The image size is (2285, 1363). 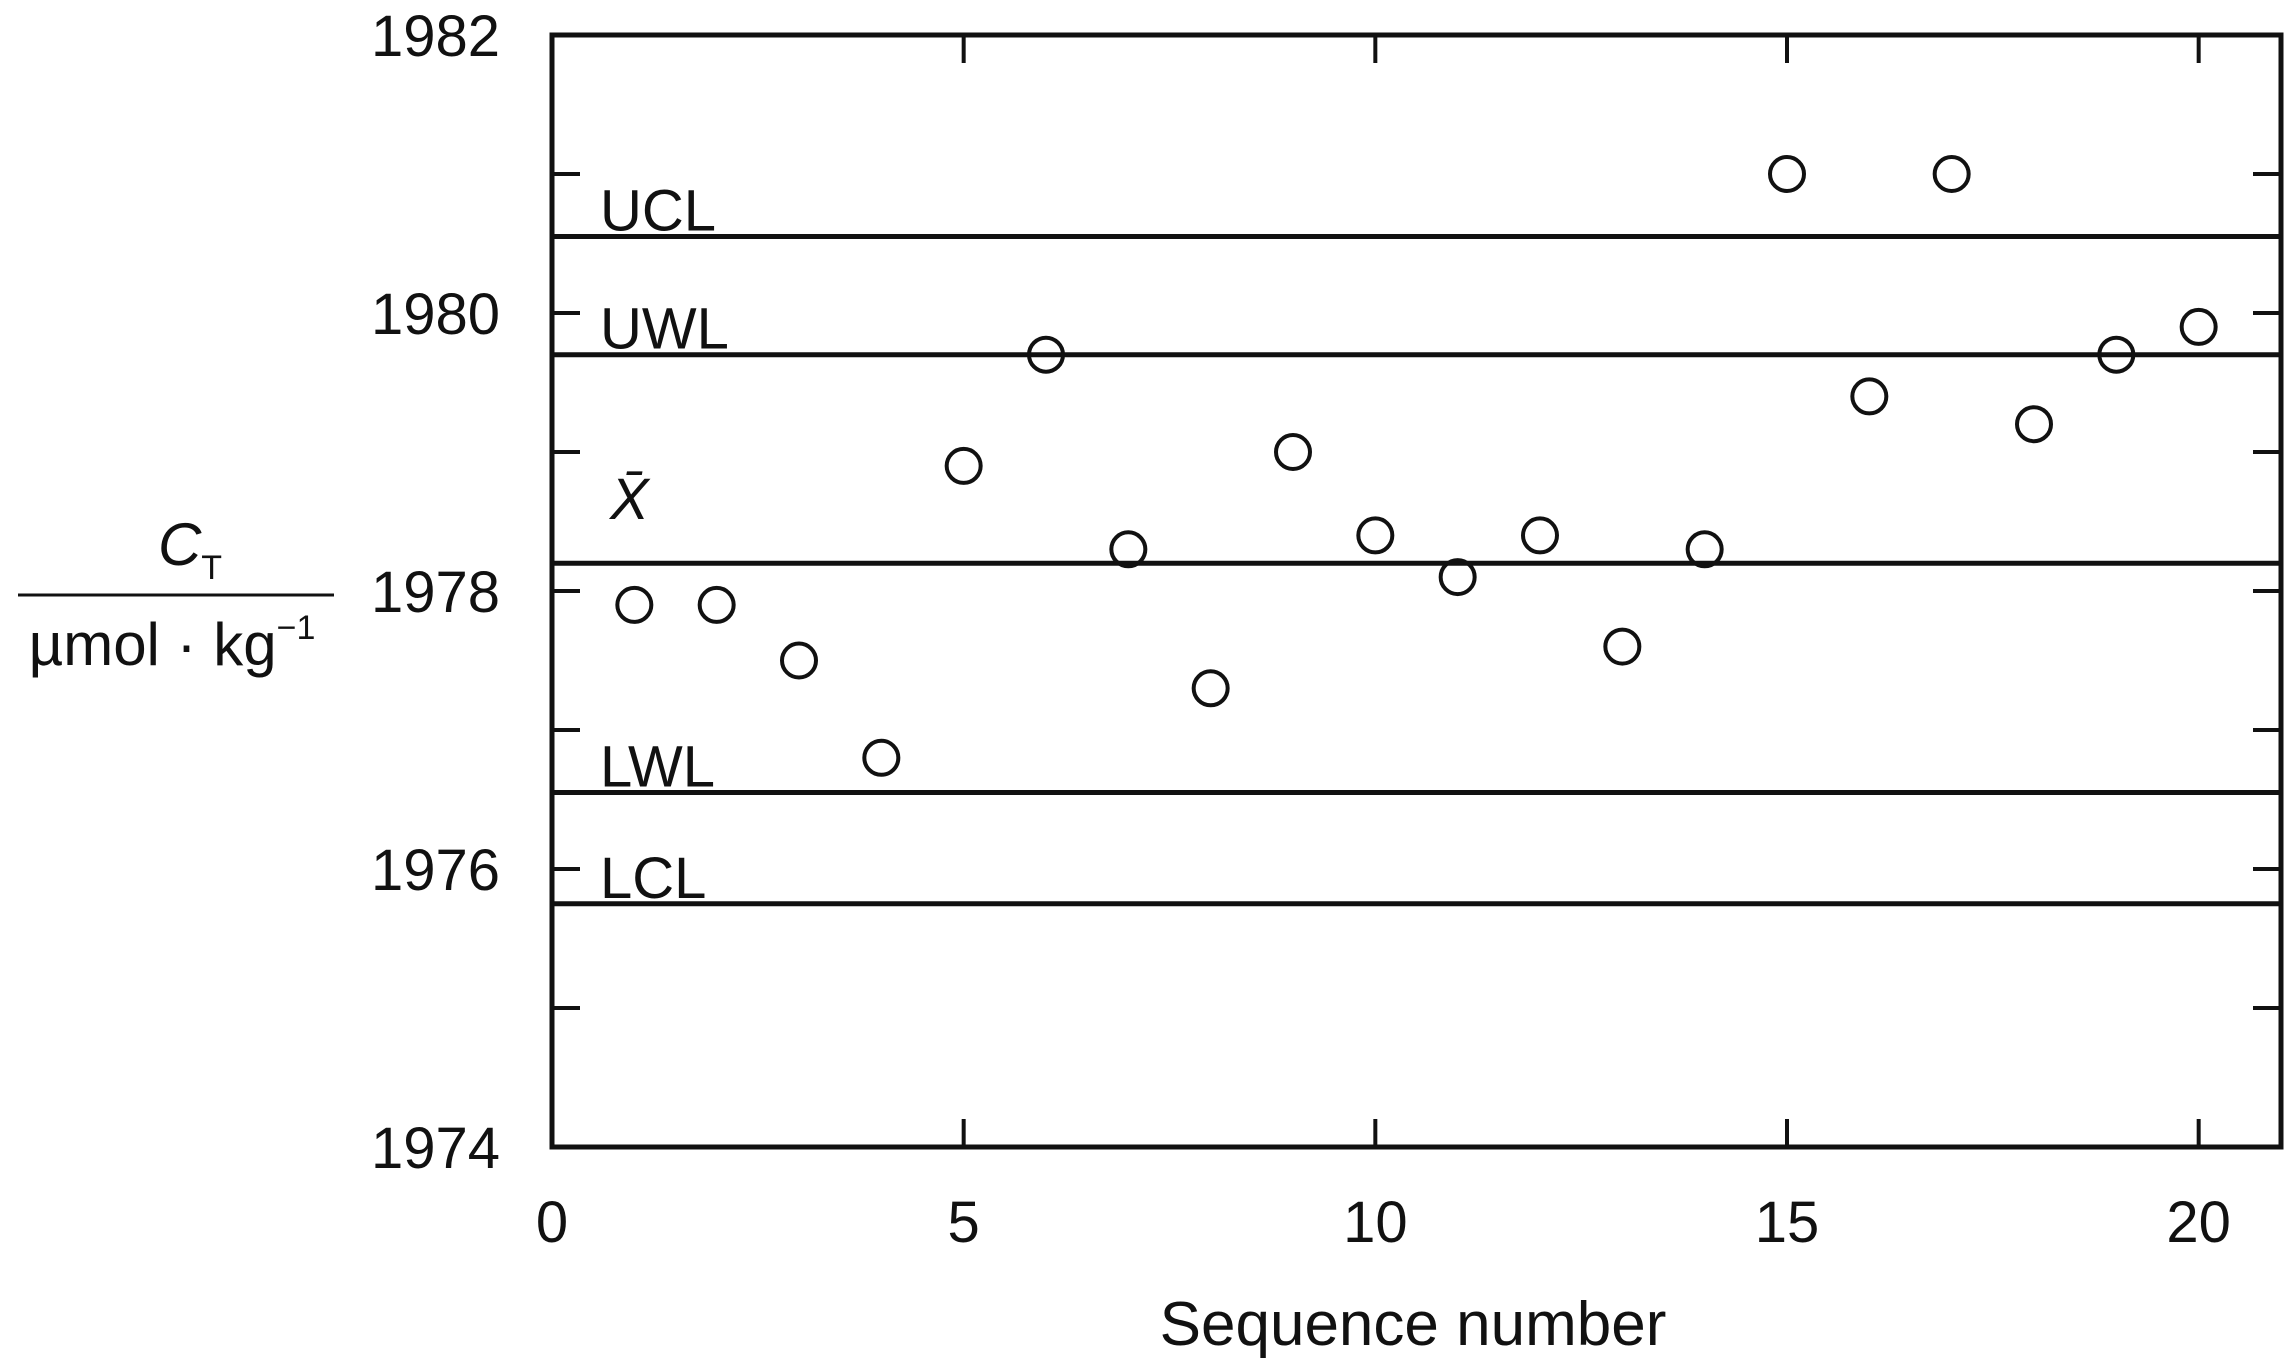 I want to click on y-tick-label-3: 1980, so click(x=435, y=314).